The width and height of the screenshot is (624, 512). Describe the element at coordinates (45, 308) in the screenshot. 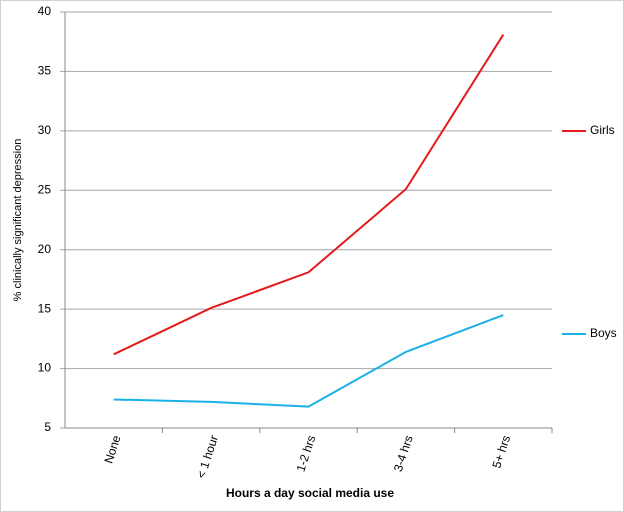

I see `y-tick-label: 15` at that location.